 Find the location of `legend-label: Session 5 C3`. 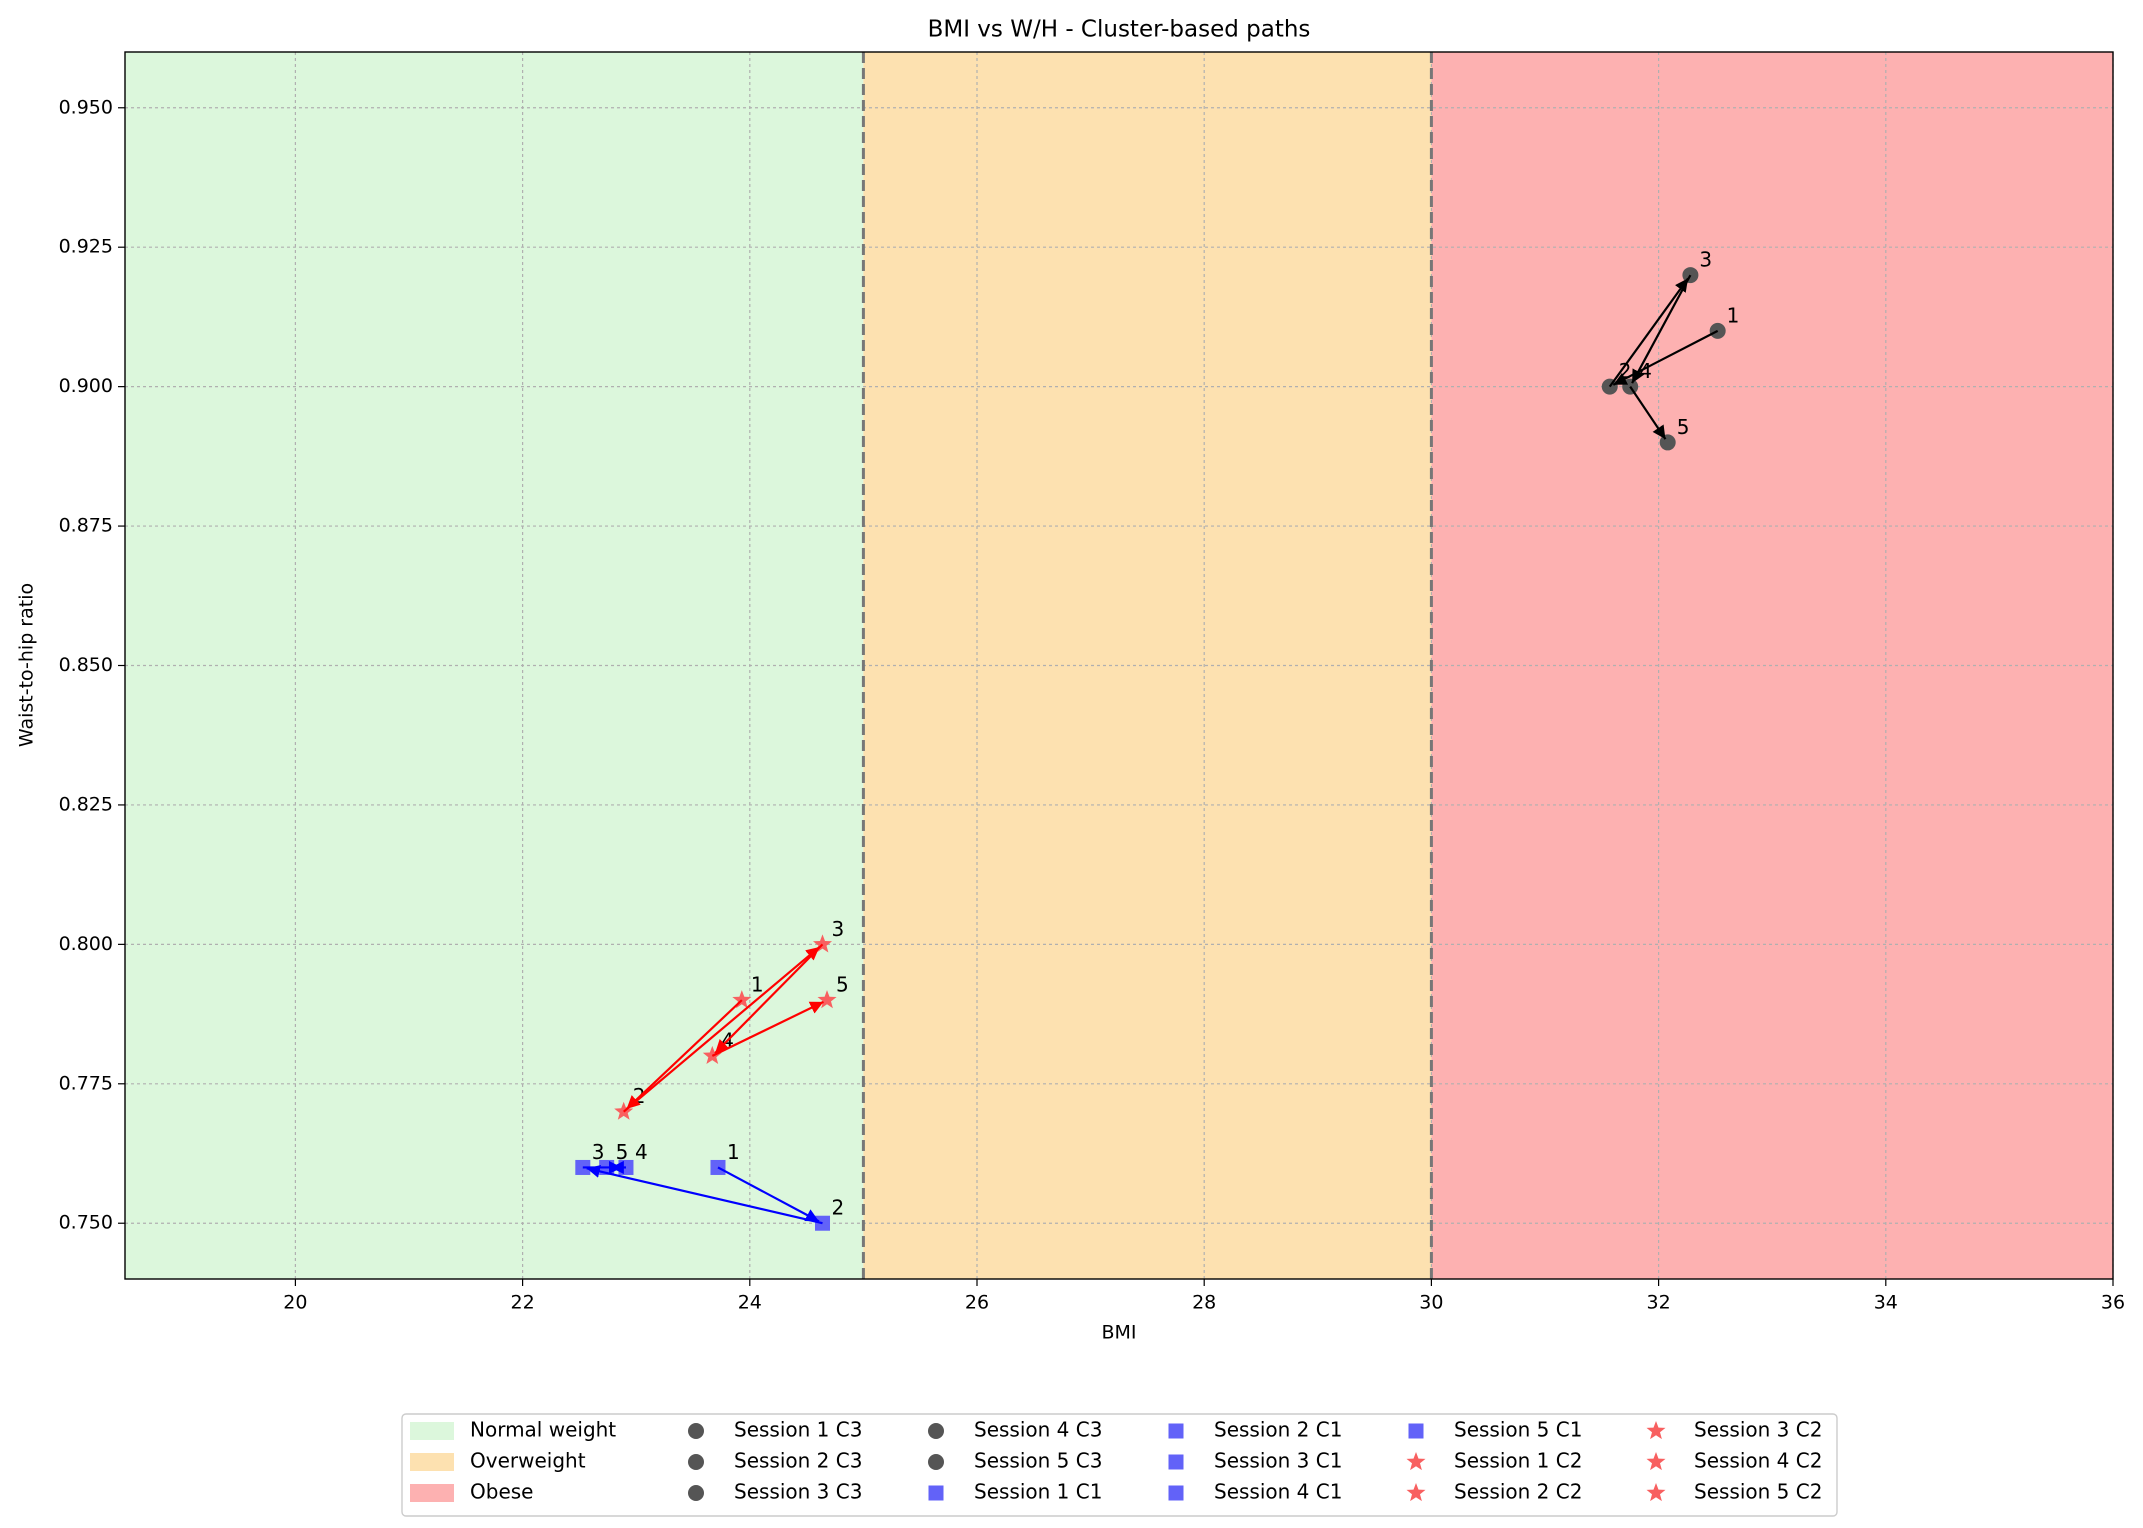

legend-label: Session 5 C3 is located at coordinates (1038, 1461).